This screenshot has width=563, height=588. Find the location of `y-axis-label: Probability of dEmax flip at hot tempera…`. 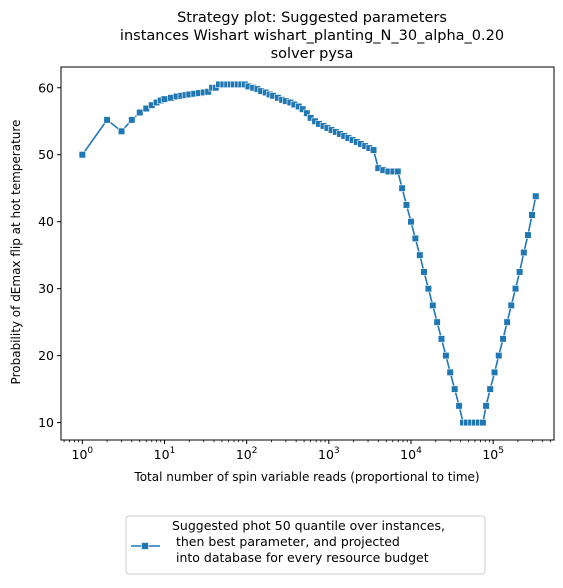

y-axis-label: Probability of dEmax flip at hot tempera… is located at coordinates (16, 252).